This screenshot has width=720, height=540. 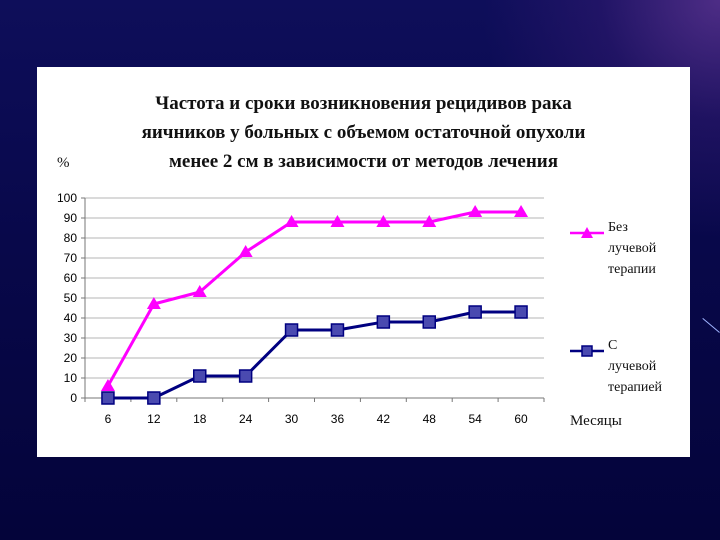 I want to click on y-tick-label: 60, so click(x=71, y=278).